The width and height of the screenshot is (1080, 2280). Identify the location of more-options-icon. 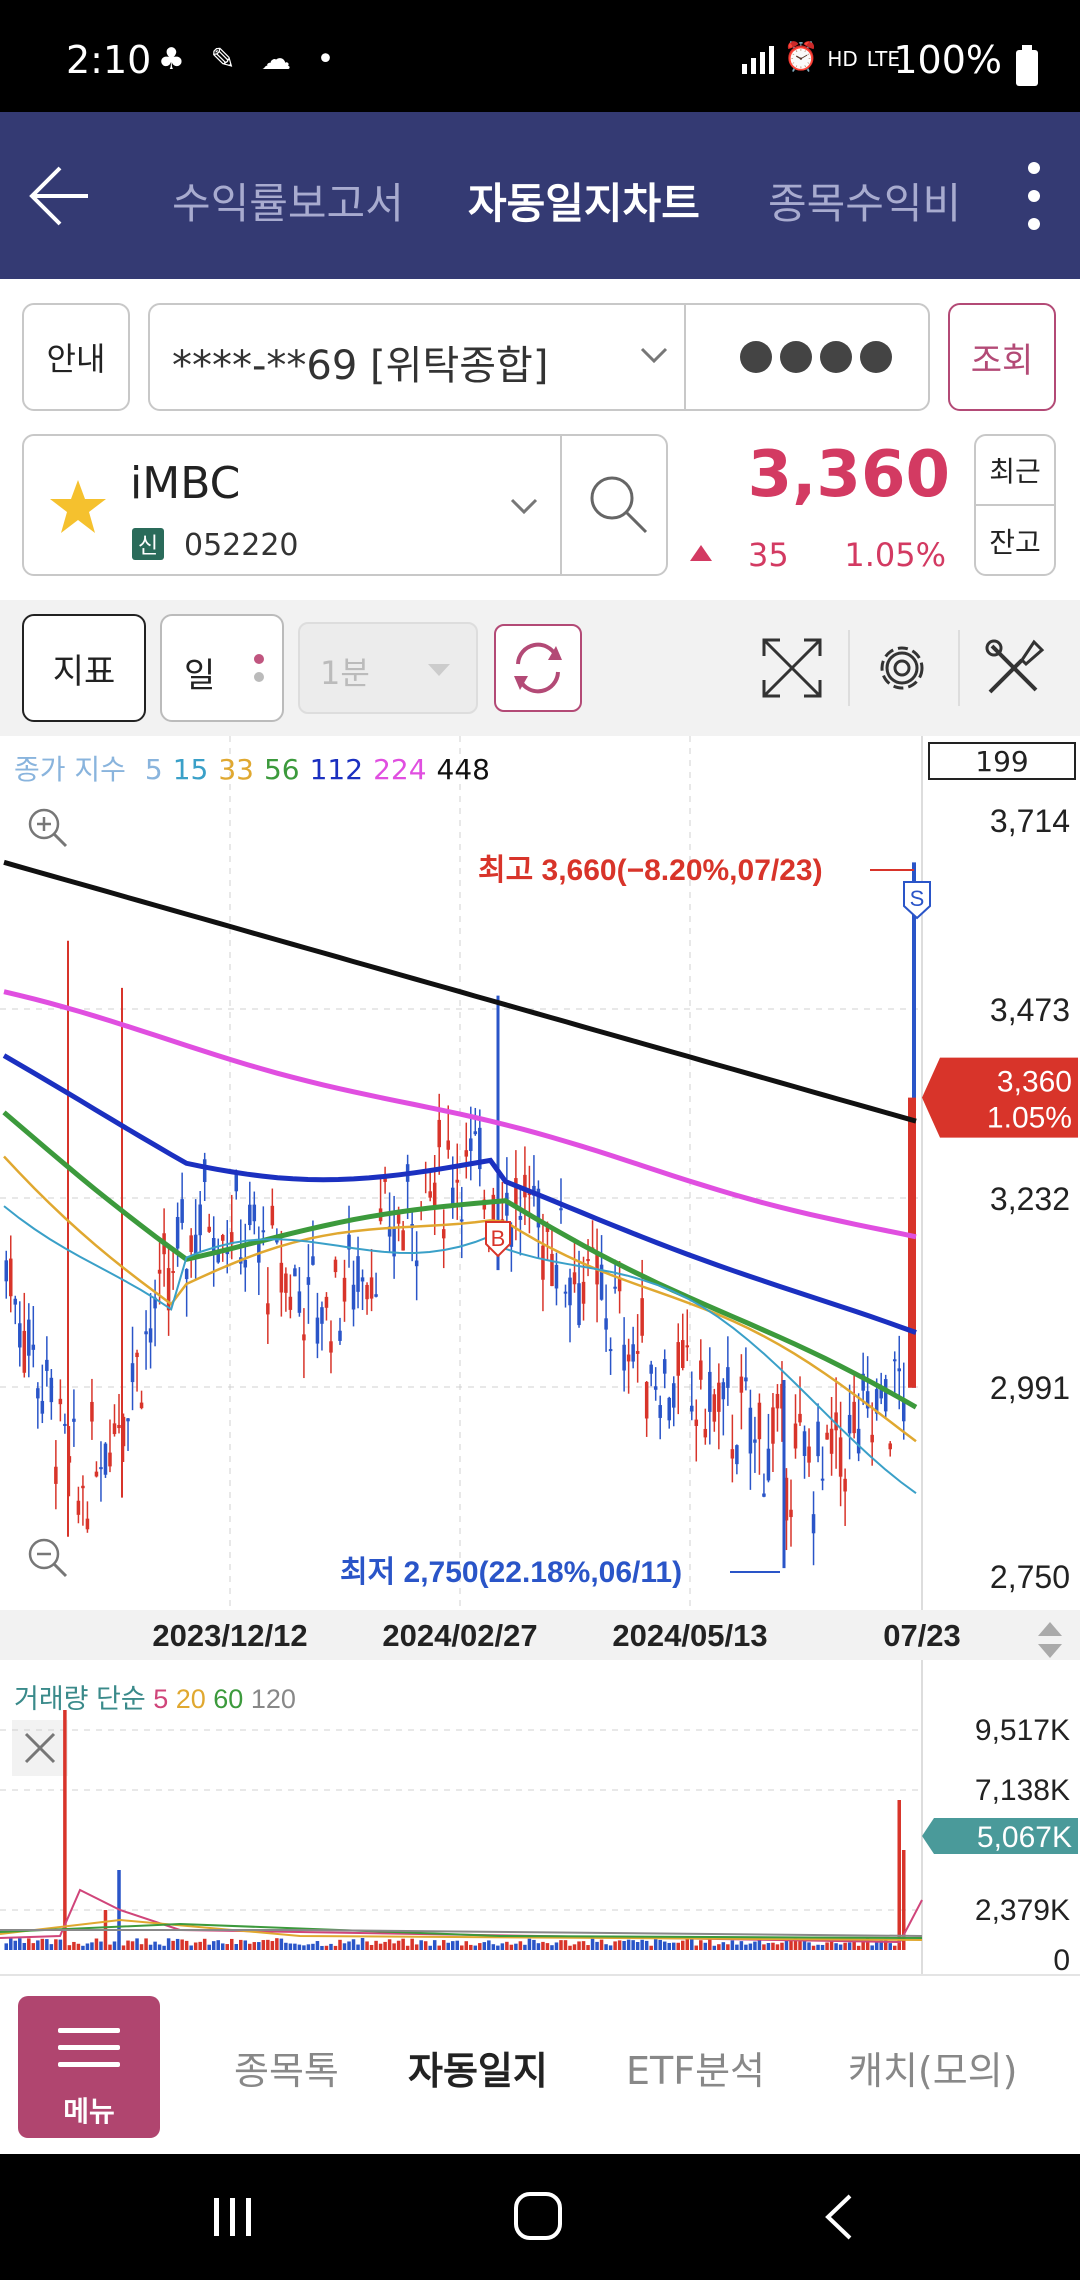
(1036, 204).